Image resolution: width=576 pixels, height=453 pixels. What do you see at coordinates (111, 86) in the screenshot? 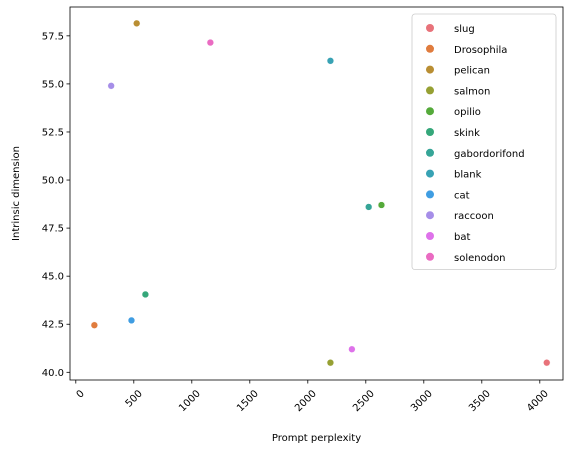
I see `data-point-raccoon` at bounding box center [111, 86].